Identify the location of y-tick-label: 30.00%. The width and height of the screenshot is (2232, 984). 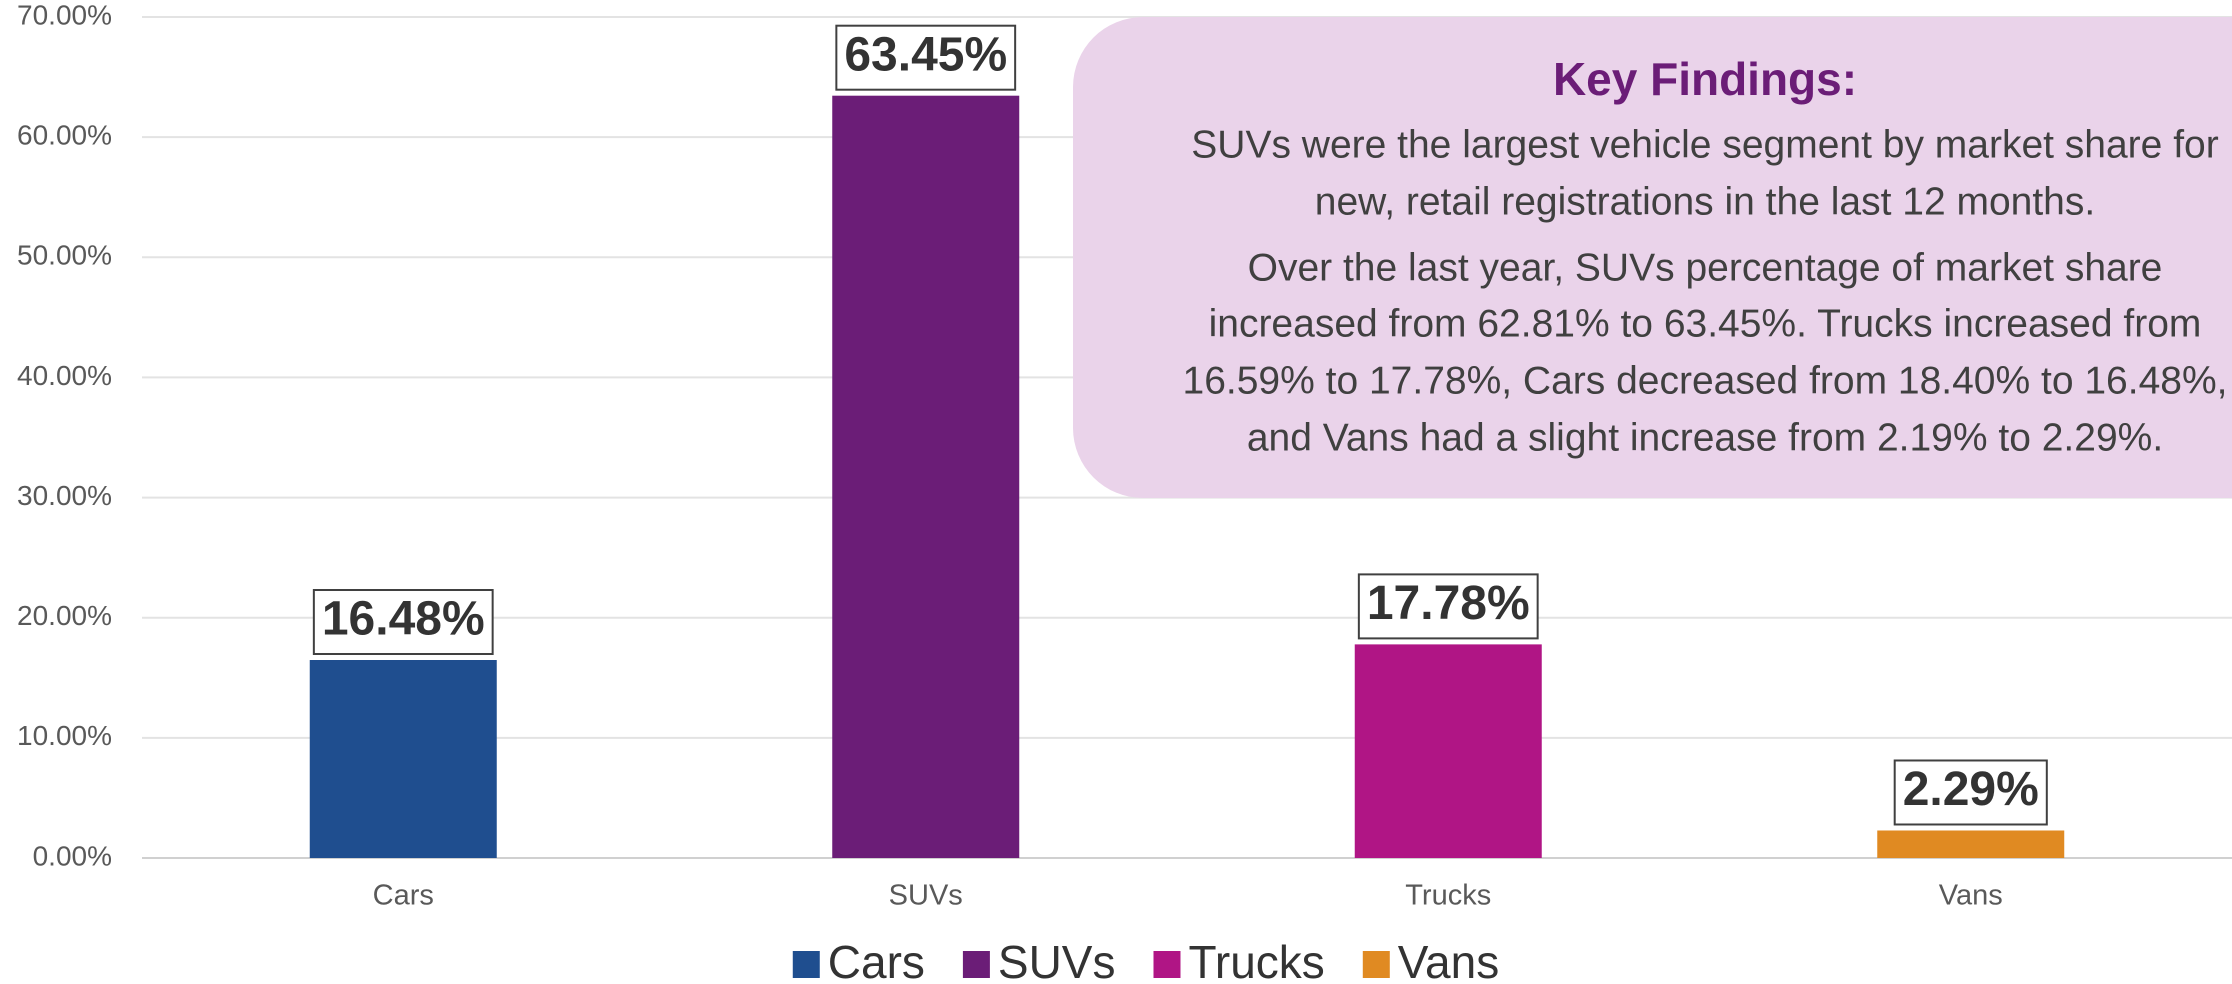
(64, 495).